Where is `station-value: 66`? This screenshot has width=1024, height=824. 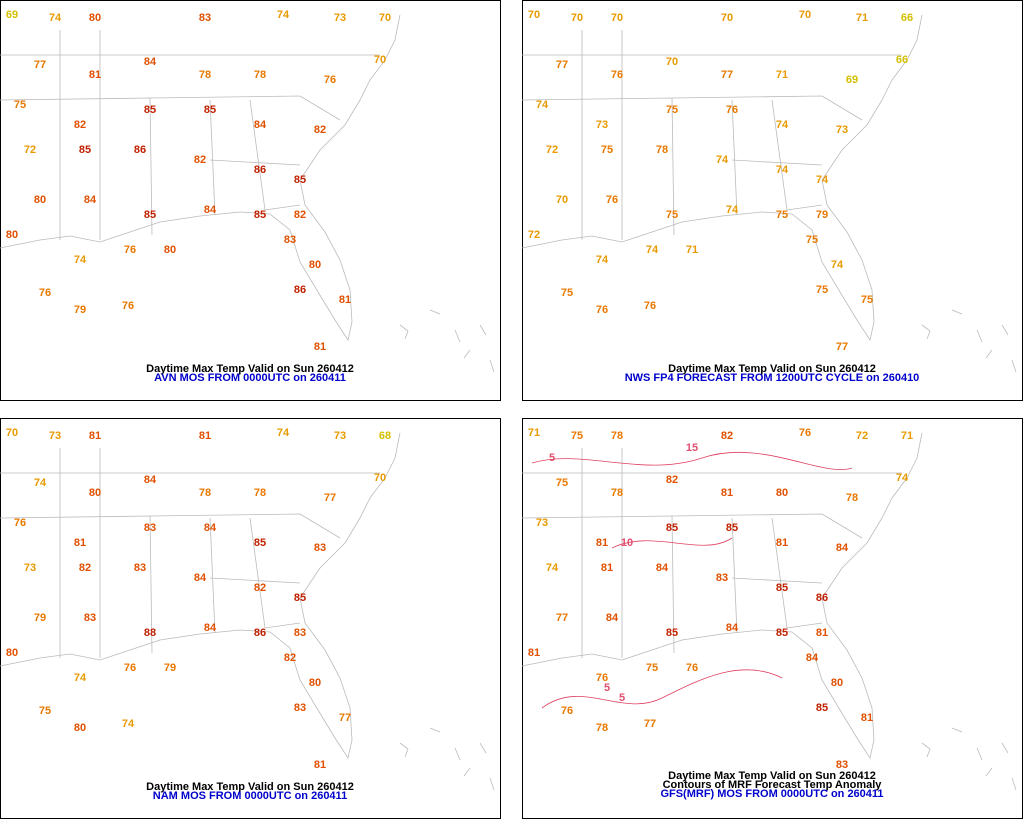 station-value: 66 is located at coordinates (907, 18).